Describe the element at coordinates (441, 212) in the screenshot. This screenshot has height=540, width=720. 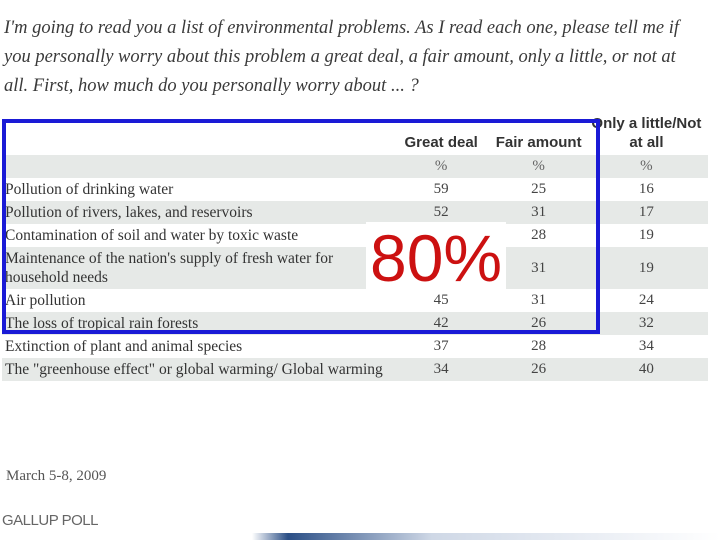
I see `cell-value: 52` at that location.